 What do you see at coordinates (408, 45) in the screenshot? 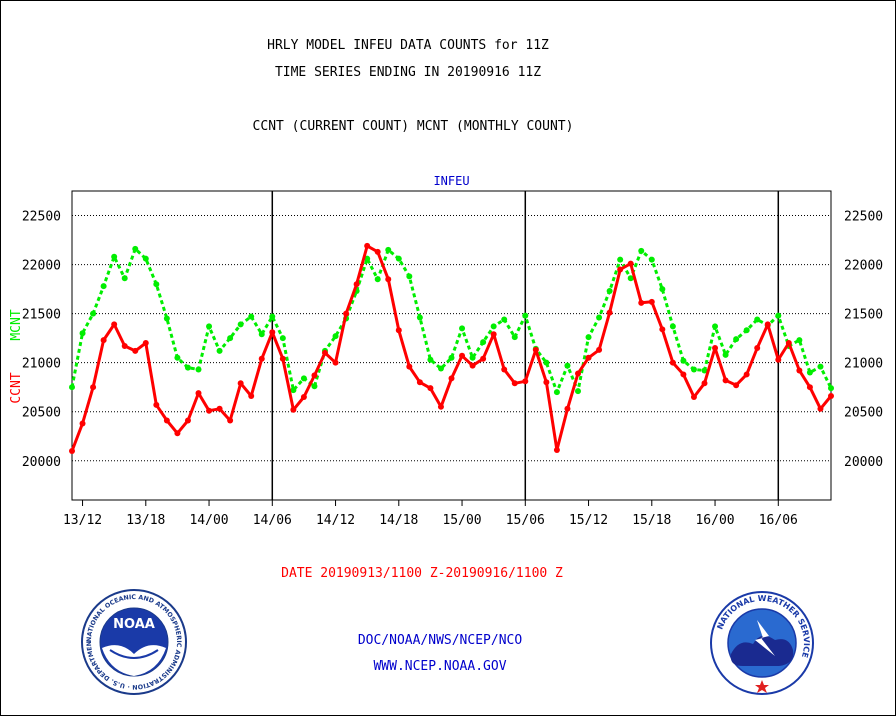
I see `chart-title-line1: HRLY MODEL INFEU DATA COUNTS for 11Z` at bounding box center [408, 45].